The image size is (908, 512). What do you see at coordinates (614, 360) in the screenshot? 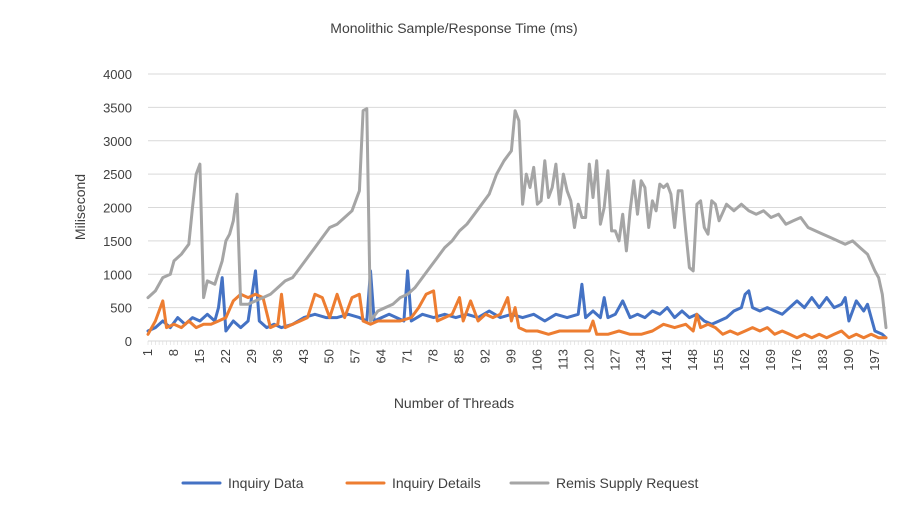
I see `x-tick-label: 127` at bounding box center [614, 360].